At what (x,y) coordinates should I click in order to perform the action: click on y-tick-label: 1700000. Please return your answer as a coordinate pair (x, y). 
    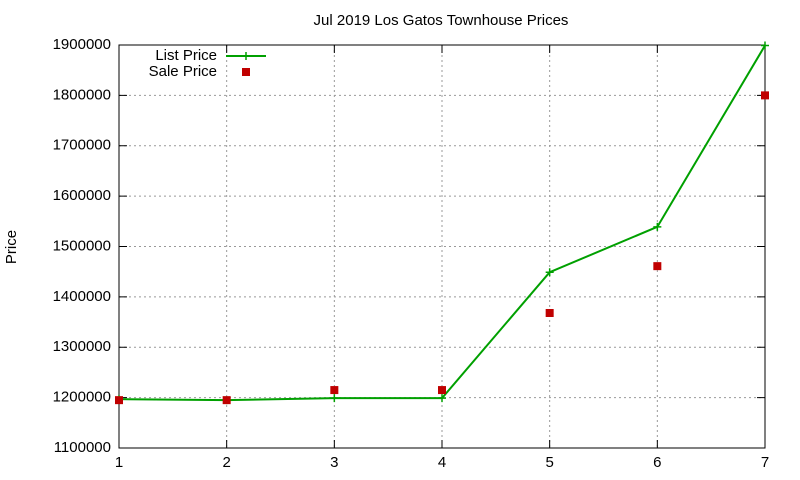
    Looking at the image, I should click on (82, 145).